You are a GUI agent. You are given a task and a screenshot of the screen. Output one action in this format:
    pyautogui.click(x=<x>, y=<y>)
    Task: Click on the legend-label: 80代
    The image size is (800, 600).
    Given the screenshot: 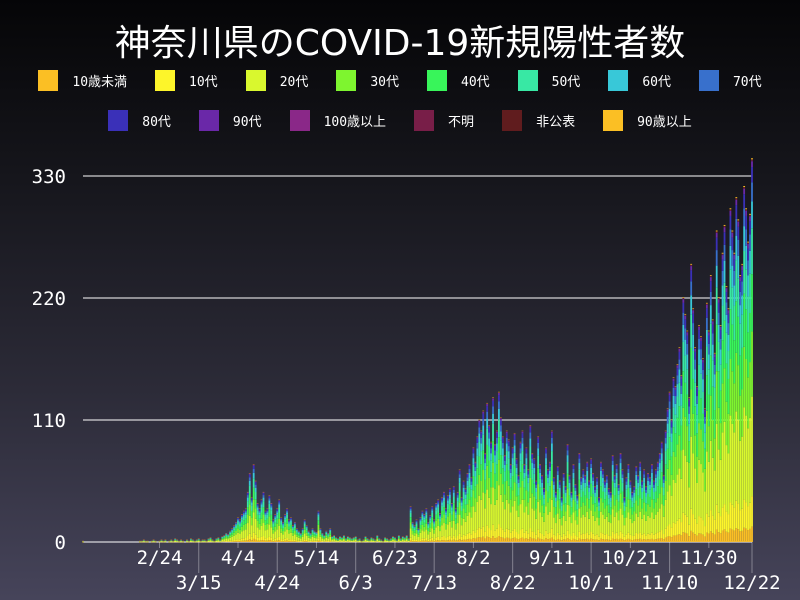 What is the action you would take?
    pyautogui.click(x=156, y=122)
    